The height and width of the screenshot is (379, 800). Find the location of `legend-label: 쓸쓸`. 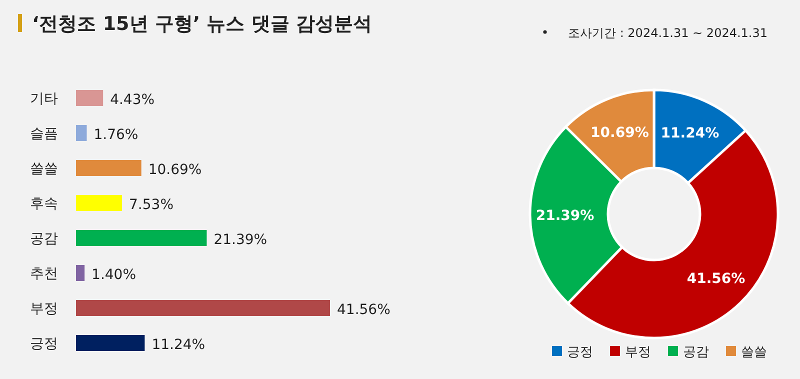

legend-label: 쓸쓸 is located at coordinates (754, 352).